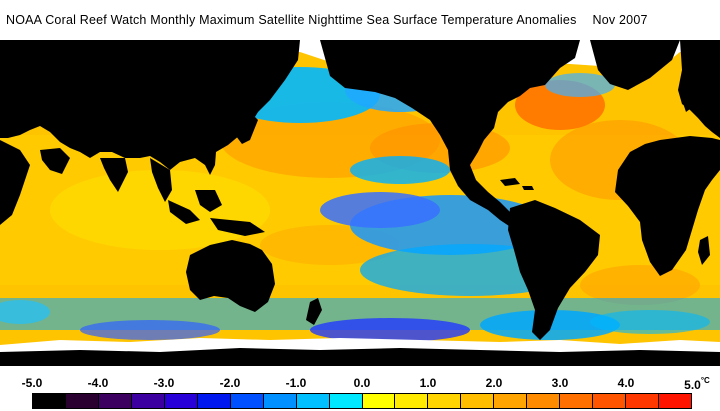 The height and width of the screenshot is (411, 720). What do you see at coordinates (98, 383) in the screenshot?
I see `tick-label: -4.0` at bounding box center [98, 383].